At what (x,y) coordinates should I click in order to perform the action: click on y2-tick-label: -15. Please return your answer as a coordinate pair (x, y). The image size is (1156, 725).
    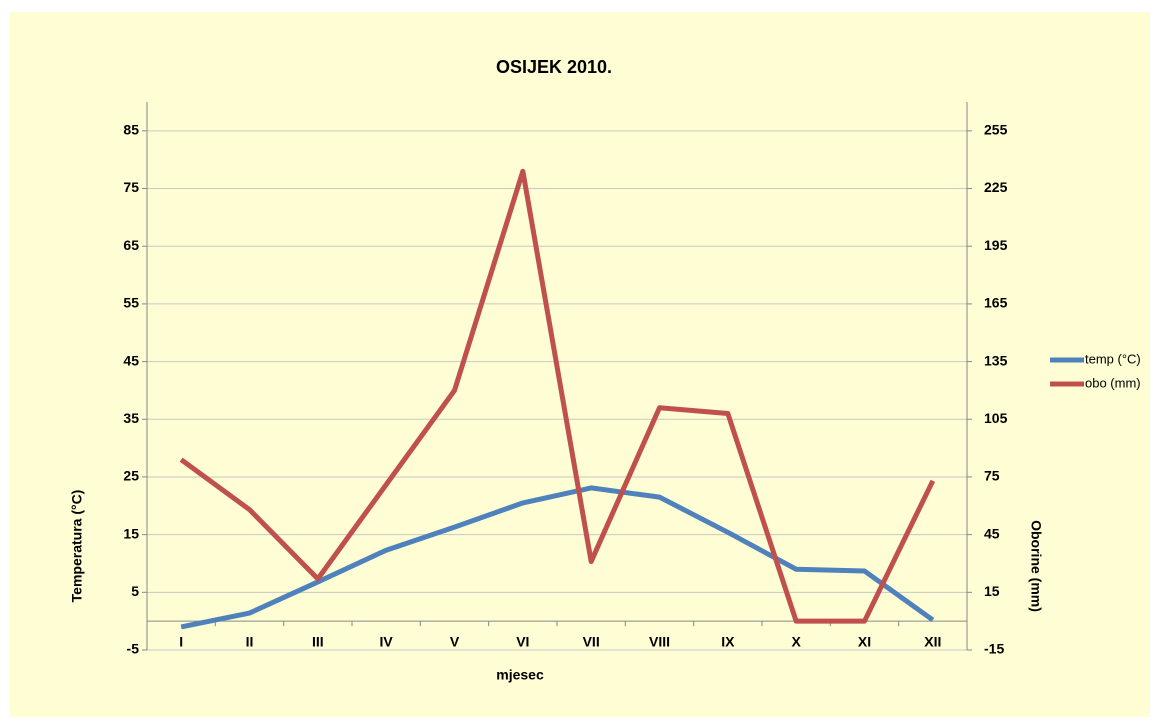
    Looking at the image, I should click on (994, 649).